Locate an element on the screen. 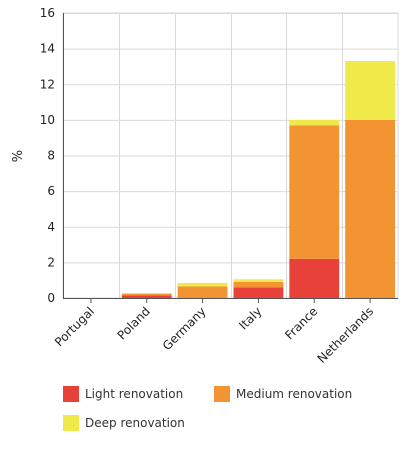 Image resolution: width=419 pixels, height=459 pixels. bar-netherlands-medium is located at coordinates (370, 208).